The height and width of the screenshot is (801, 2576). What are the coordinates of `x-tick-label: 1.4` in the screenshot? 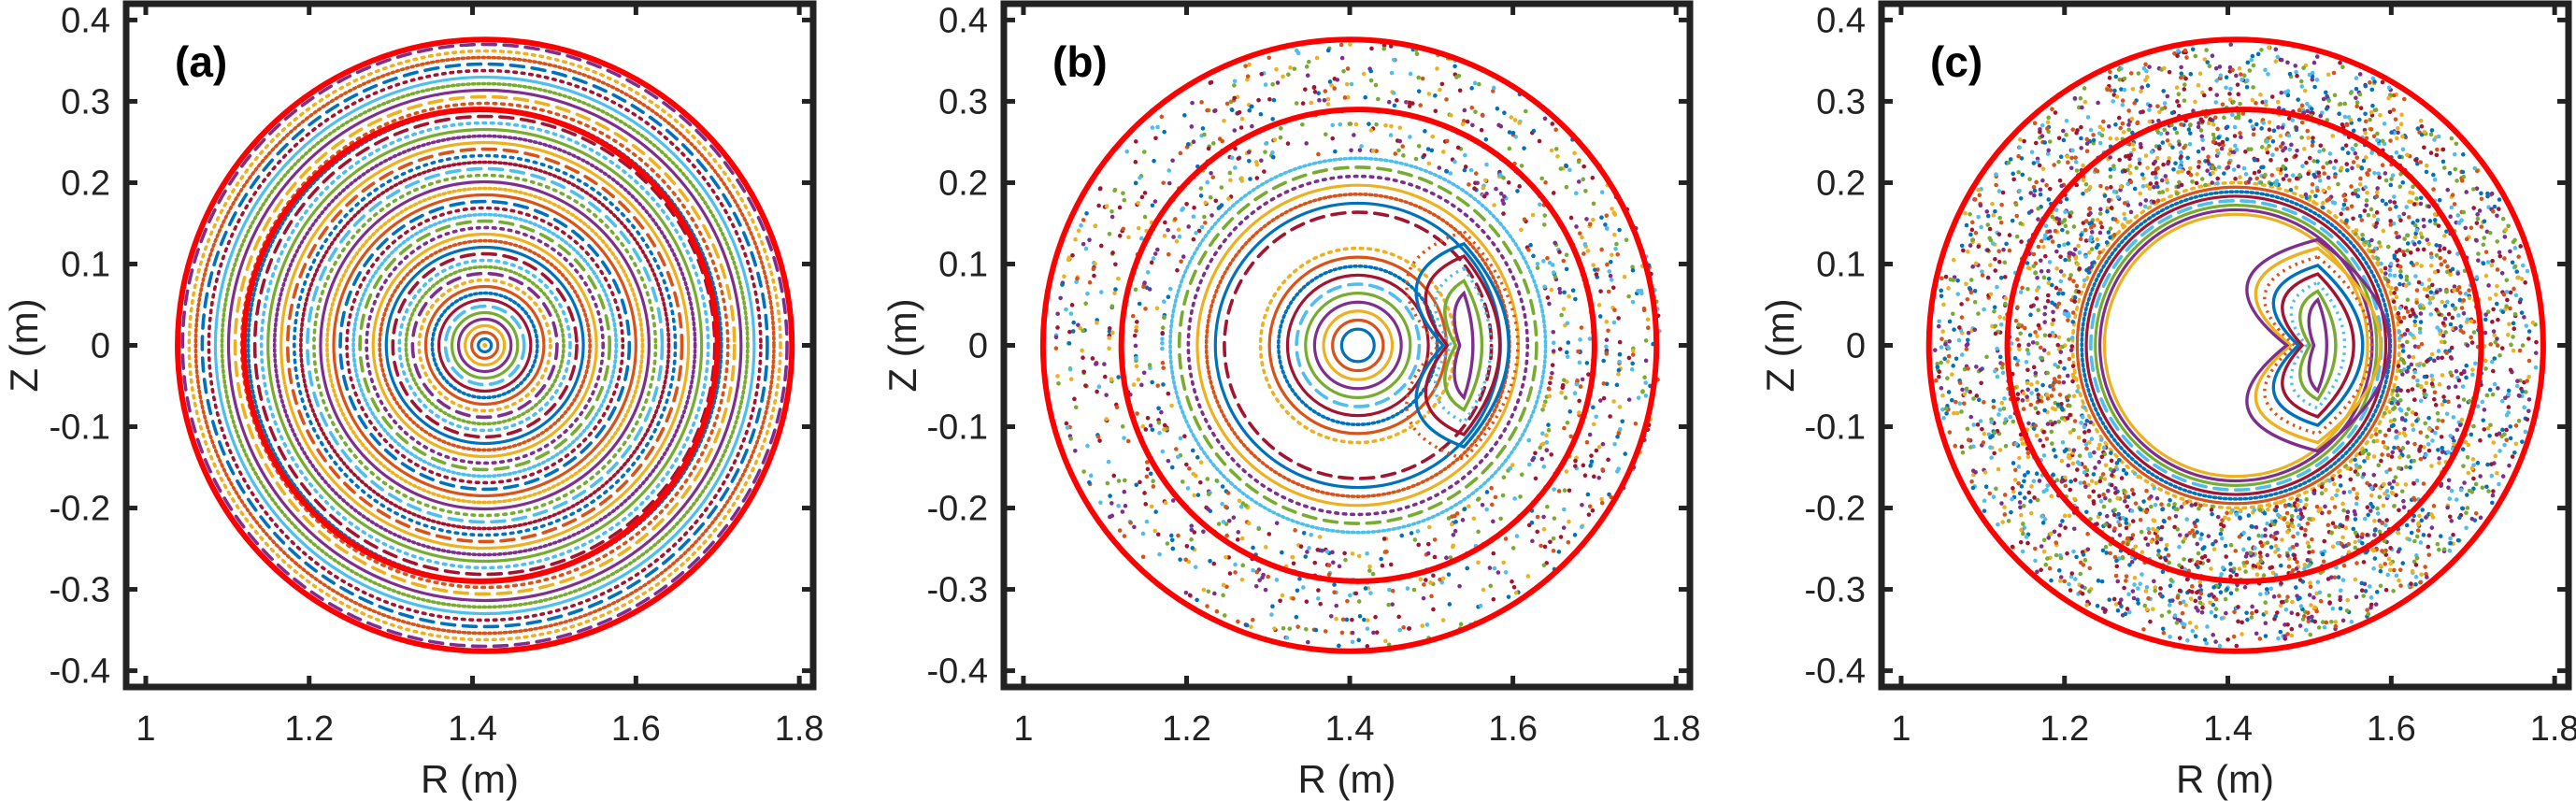 It's located at (472, 729).